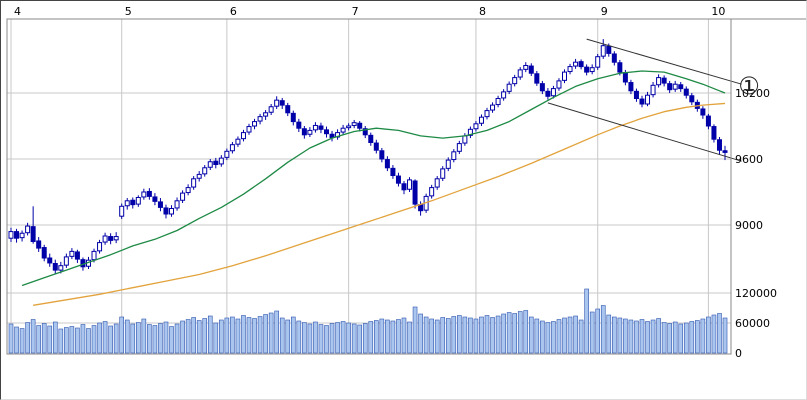  What do you see at coordinates (604, 11) in the screenshot?
I see `month-label: 9` at bounding box center [604, 11].